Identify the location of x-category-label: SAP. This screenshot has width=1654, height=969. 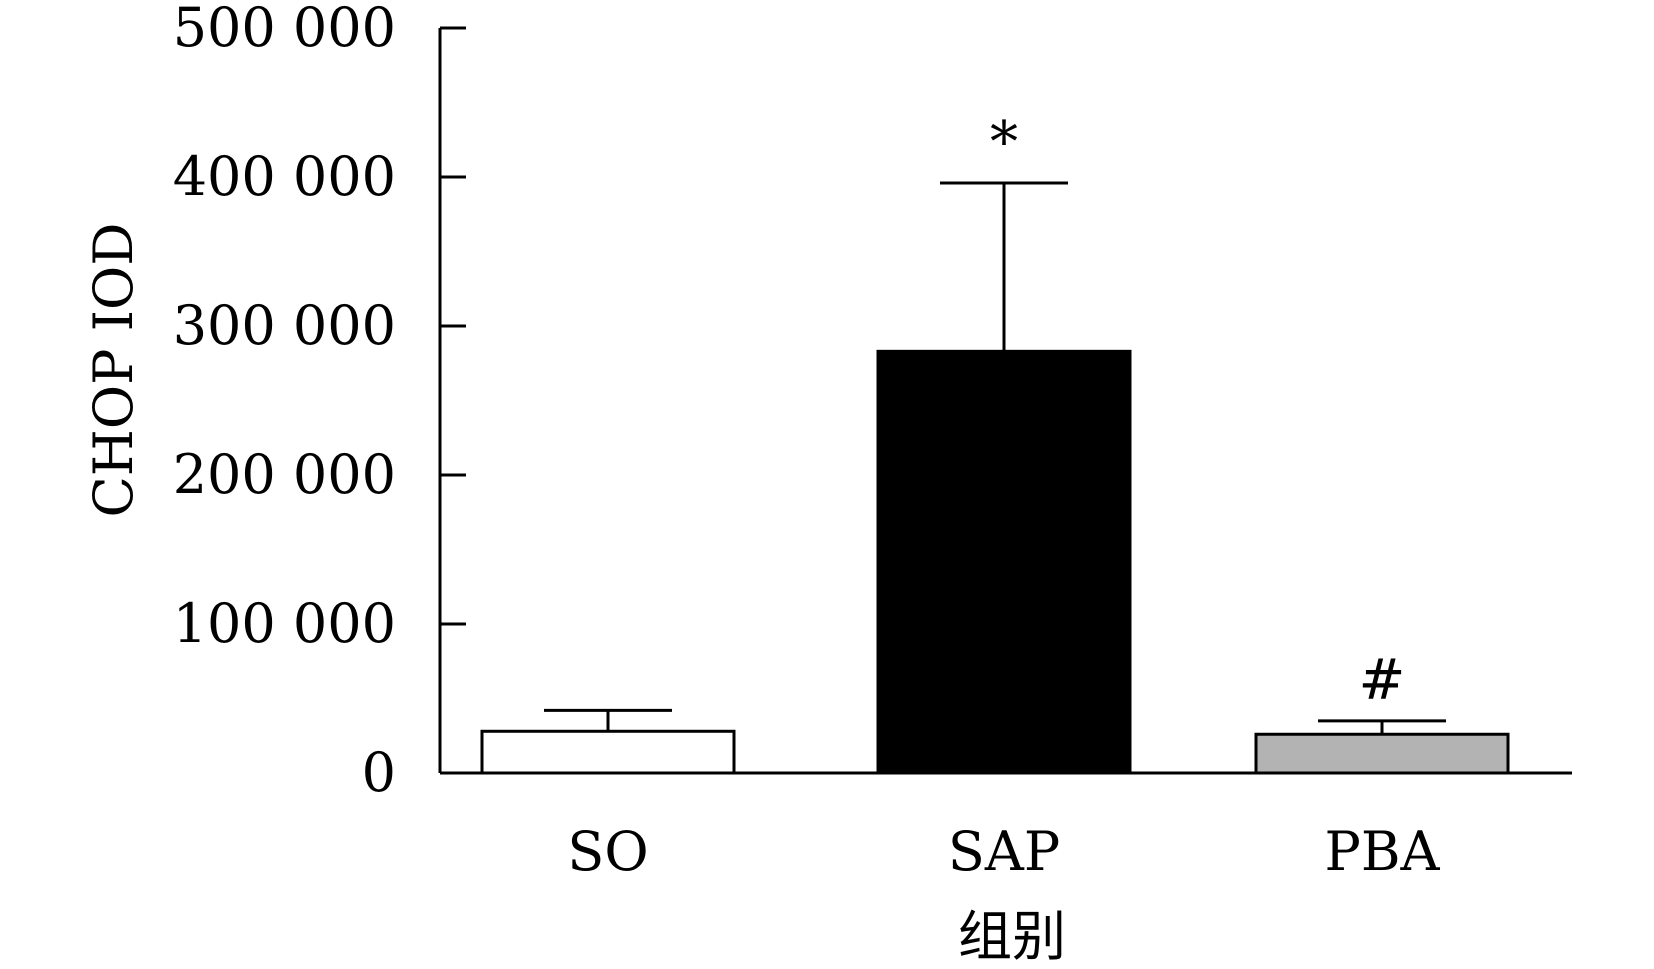
(1004, 851).